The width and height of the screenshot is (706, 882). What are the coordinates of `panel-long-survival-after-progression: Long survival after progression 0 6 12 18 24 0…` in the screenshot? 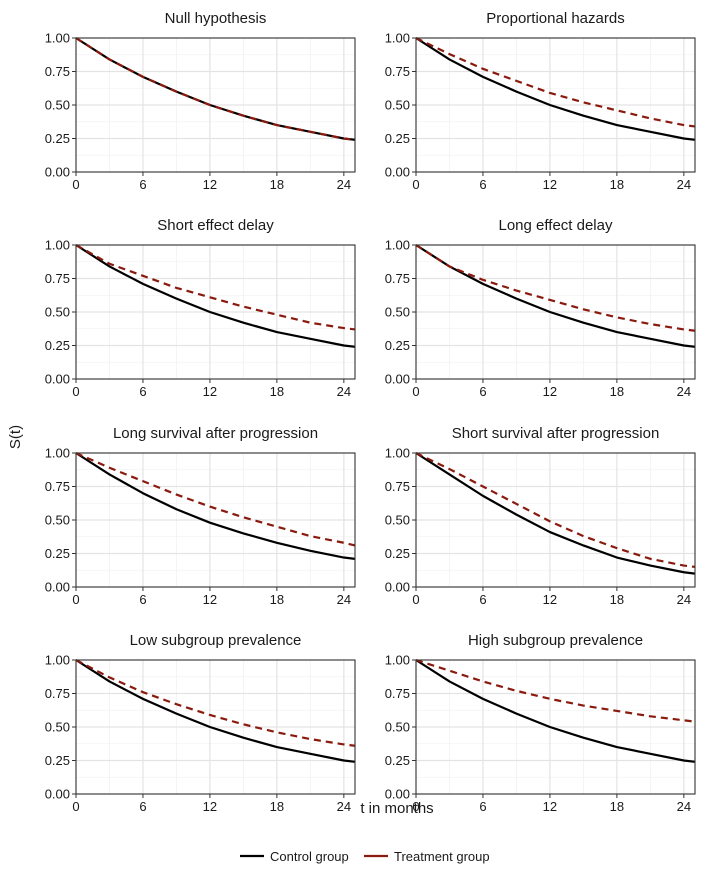 It's located at (200, 516).